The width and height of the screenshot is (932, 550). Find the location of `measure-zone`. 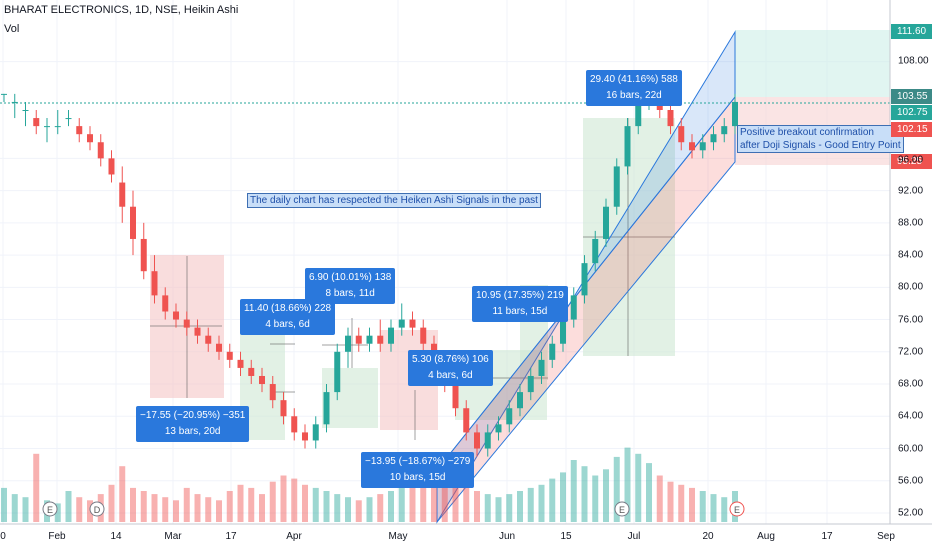

measure-zone is located at coordinates (812, 63).